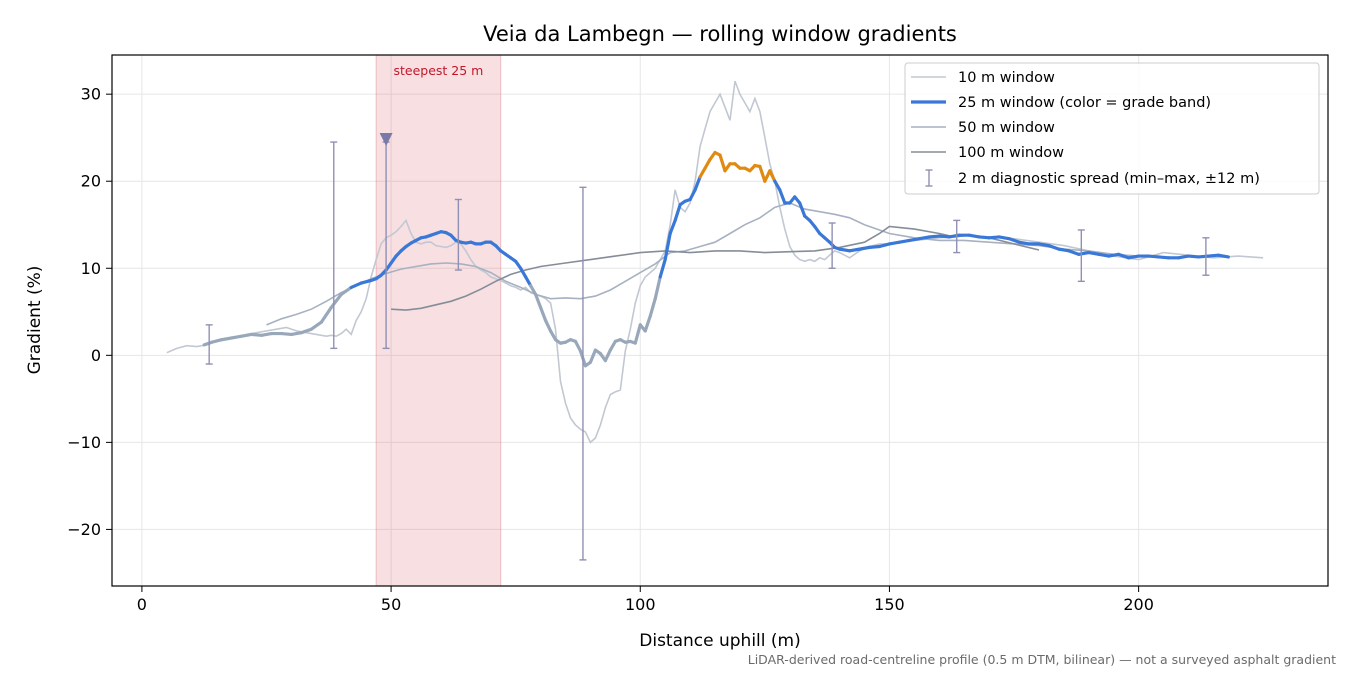 The width and height of the screenshot is (1350, 675). What do you see at coordinates (84, 529) in the screenshot?
I see `y-tick-label: −20` at bounding box center [84, 529].